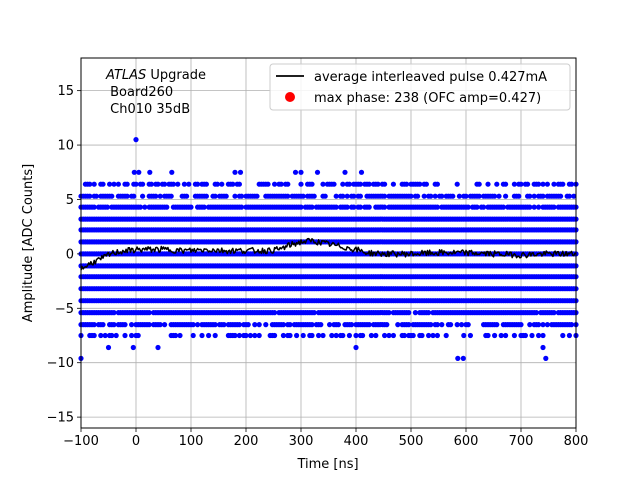  I want to click on average-pulse-series, so click(328, 254).